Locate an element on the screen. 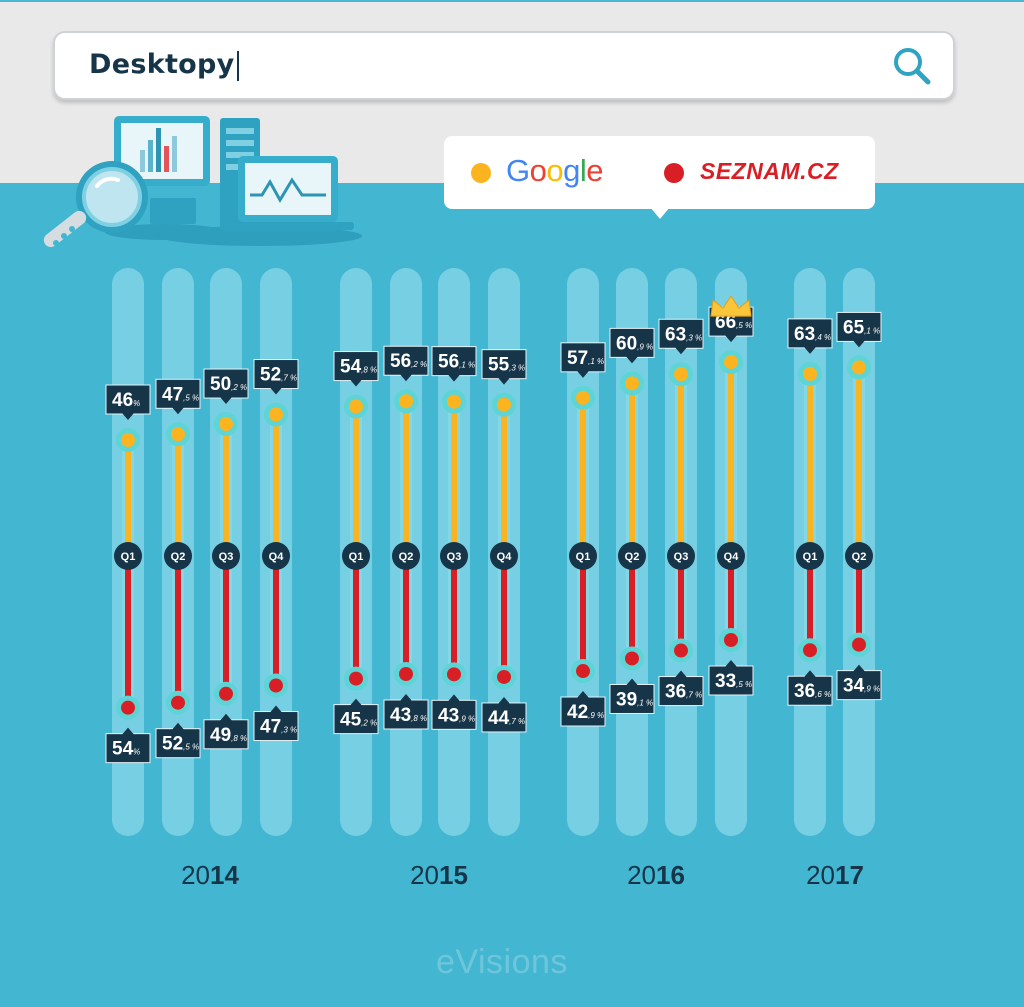 This screenshot has height=1007, width=1024. google-value-label-integer: 54 is located at coordinates (351, 367).